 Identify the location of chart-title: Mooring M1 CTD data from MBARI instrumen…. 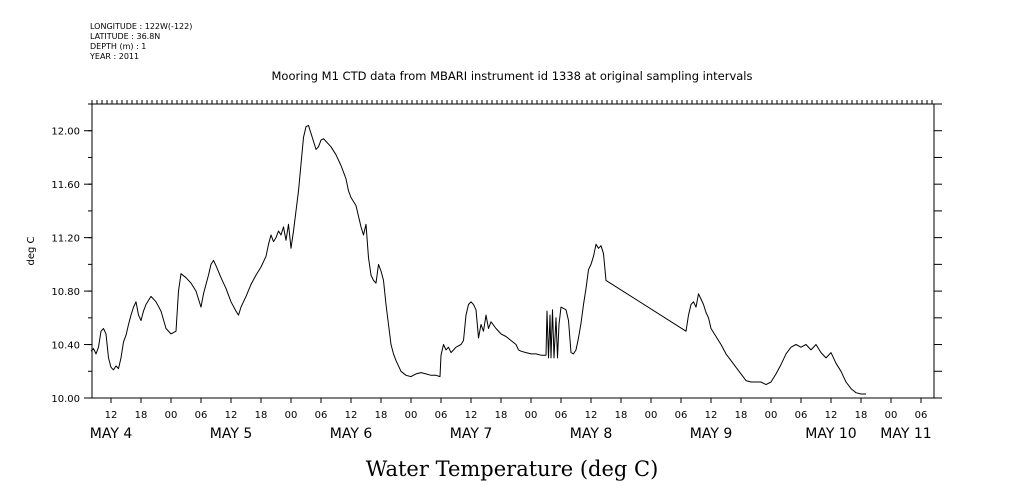
(512, 76).